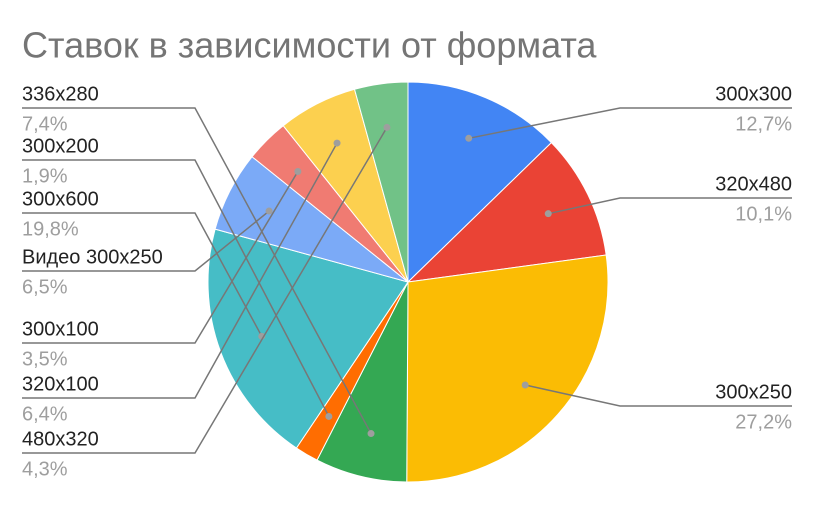  Describe the element at coordinates (60, 329) in the screenshot. I see `slice-label: 300x100` at that location.